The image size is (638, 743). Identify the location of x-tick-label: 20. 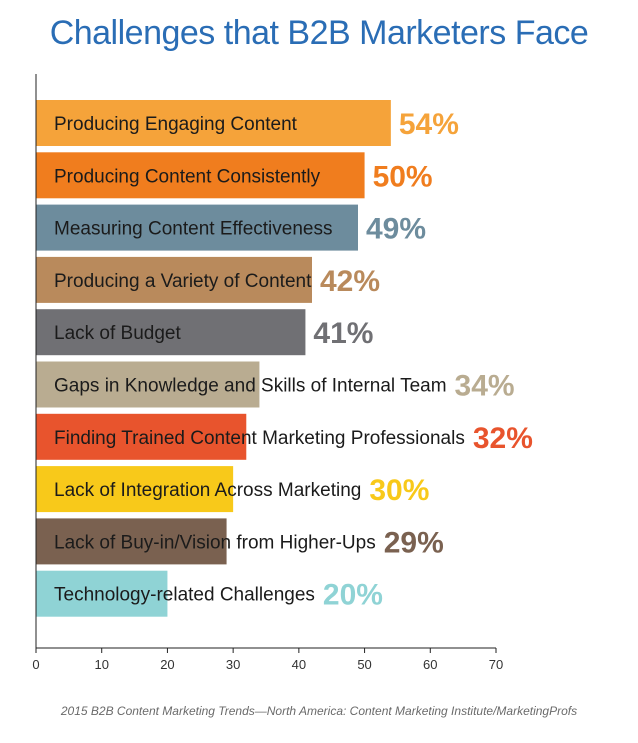
(167, 664).